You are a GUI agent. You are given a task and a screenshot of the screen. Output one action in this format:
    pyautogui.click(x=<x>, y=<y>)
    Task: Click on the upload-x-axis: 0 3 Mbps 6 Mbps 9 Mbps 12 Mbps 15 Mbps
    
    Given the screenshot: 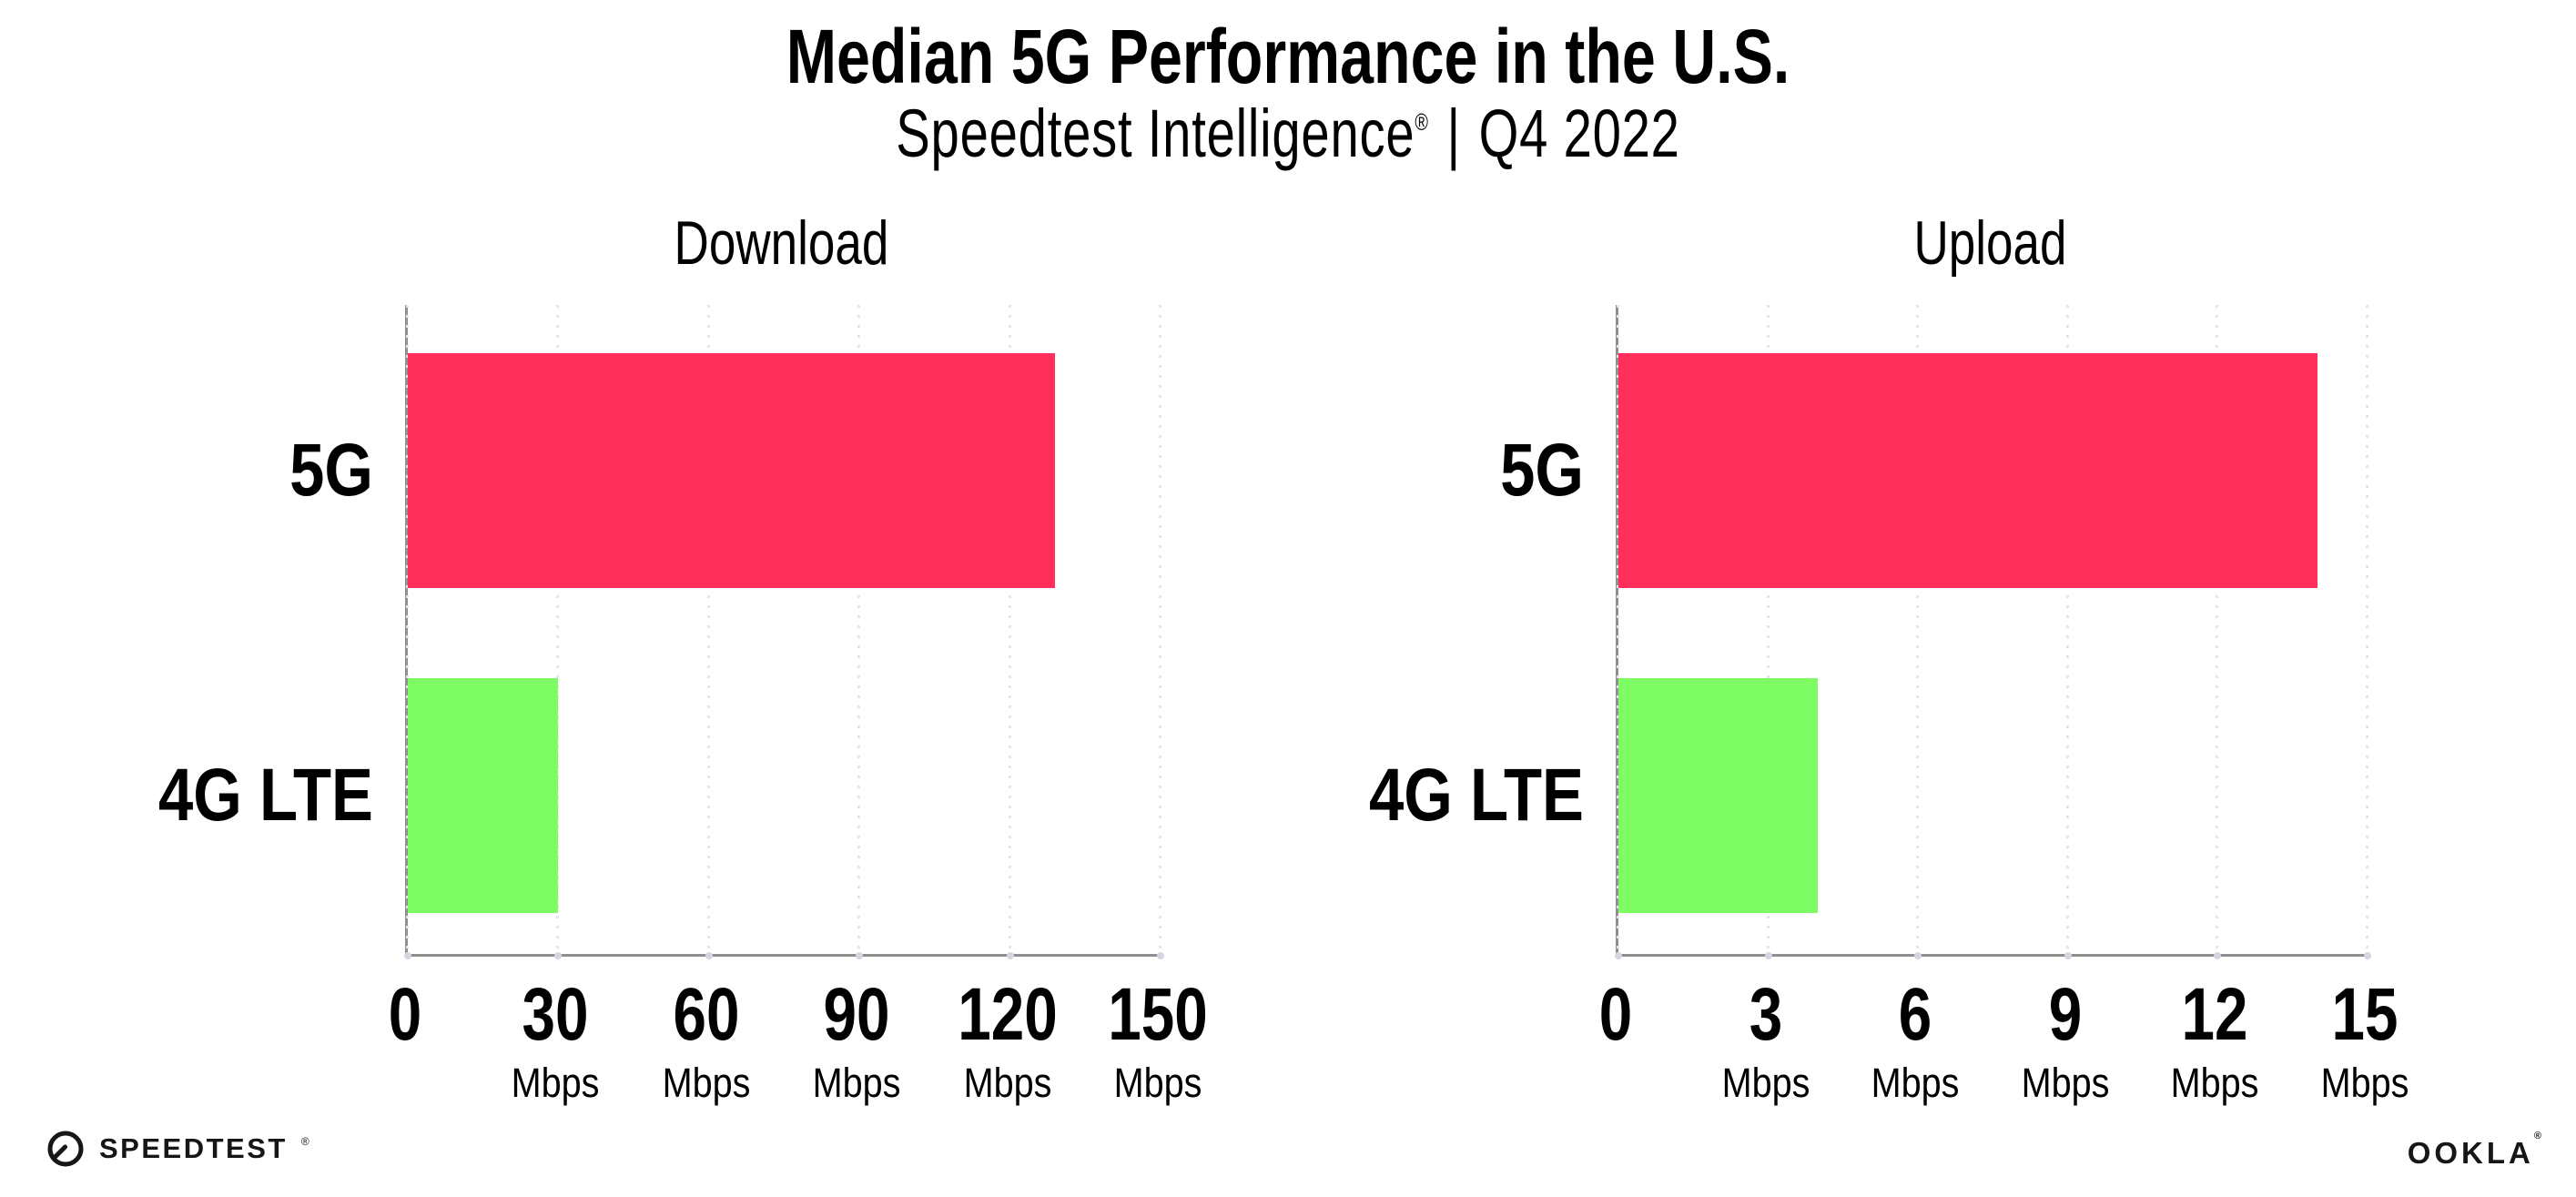 What is the action you would take?
    pyautogui.click(x=2004, y=1053)
    